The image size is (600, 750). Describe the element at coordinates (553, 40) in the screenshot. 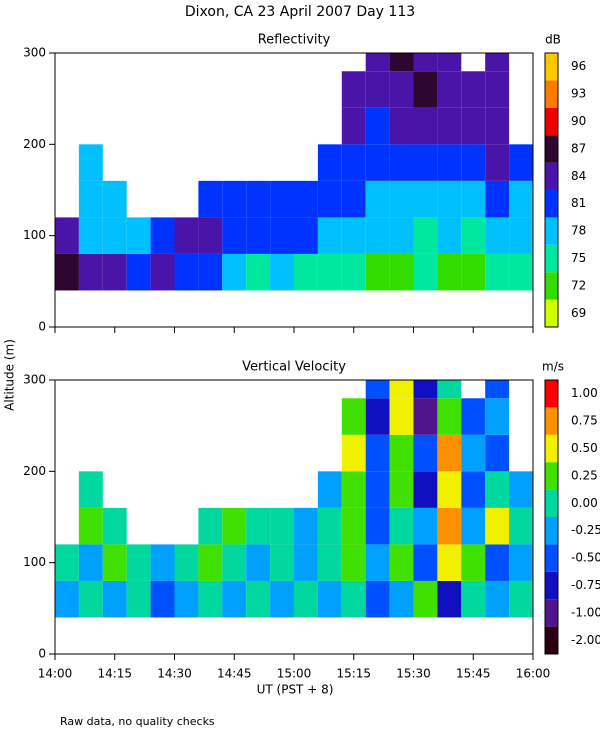

I see `colorbar-label: dB` at that location.